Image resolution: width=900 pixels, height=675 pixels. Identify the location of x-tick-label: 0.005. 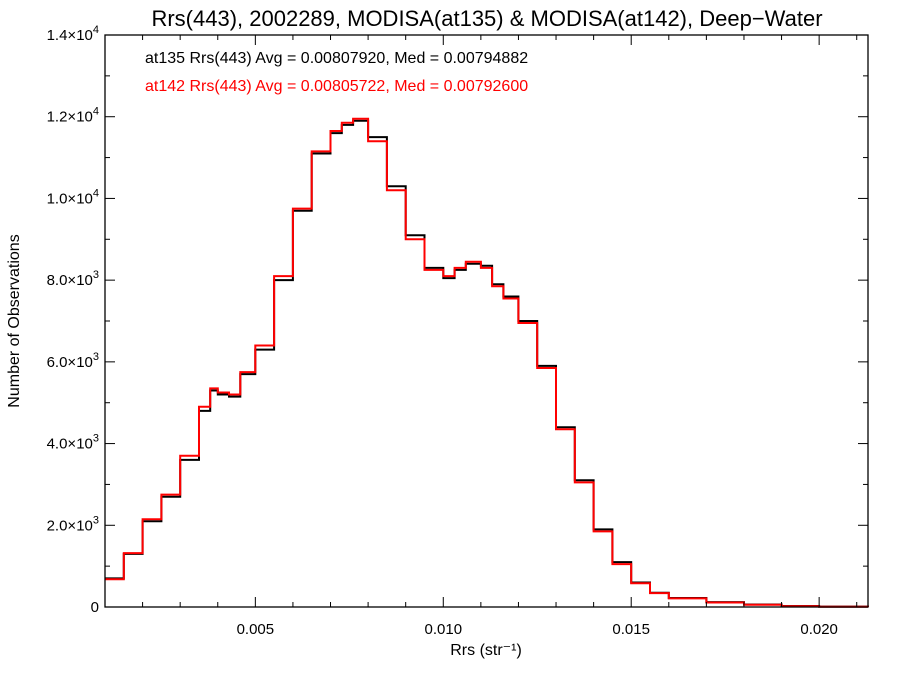
(256, 629).